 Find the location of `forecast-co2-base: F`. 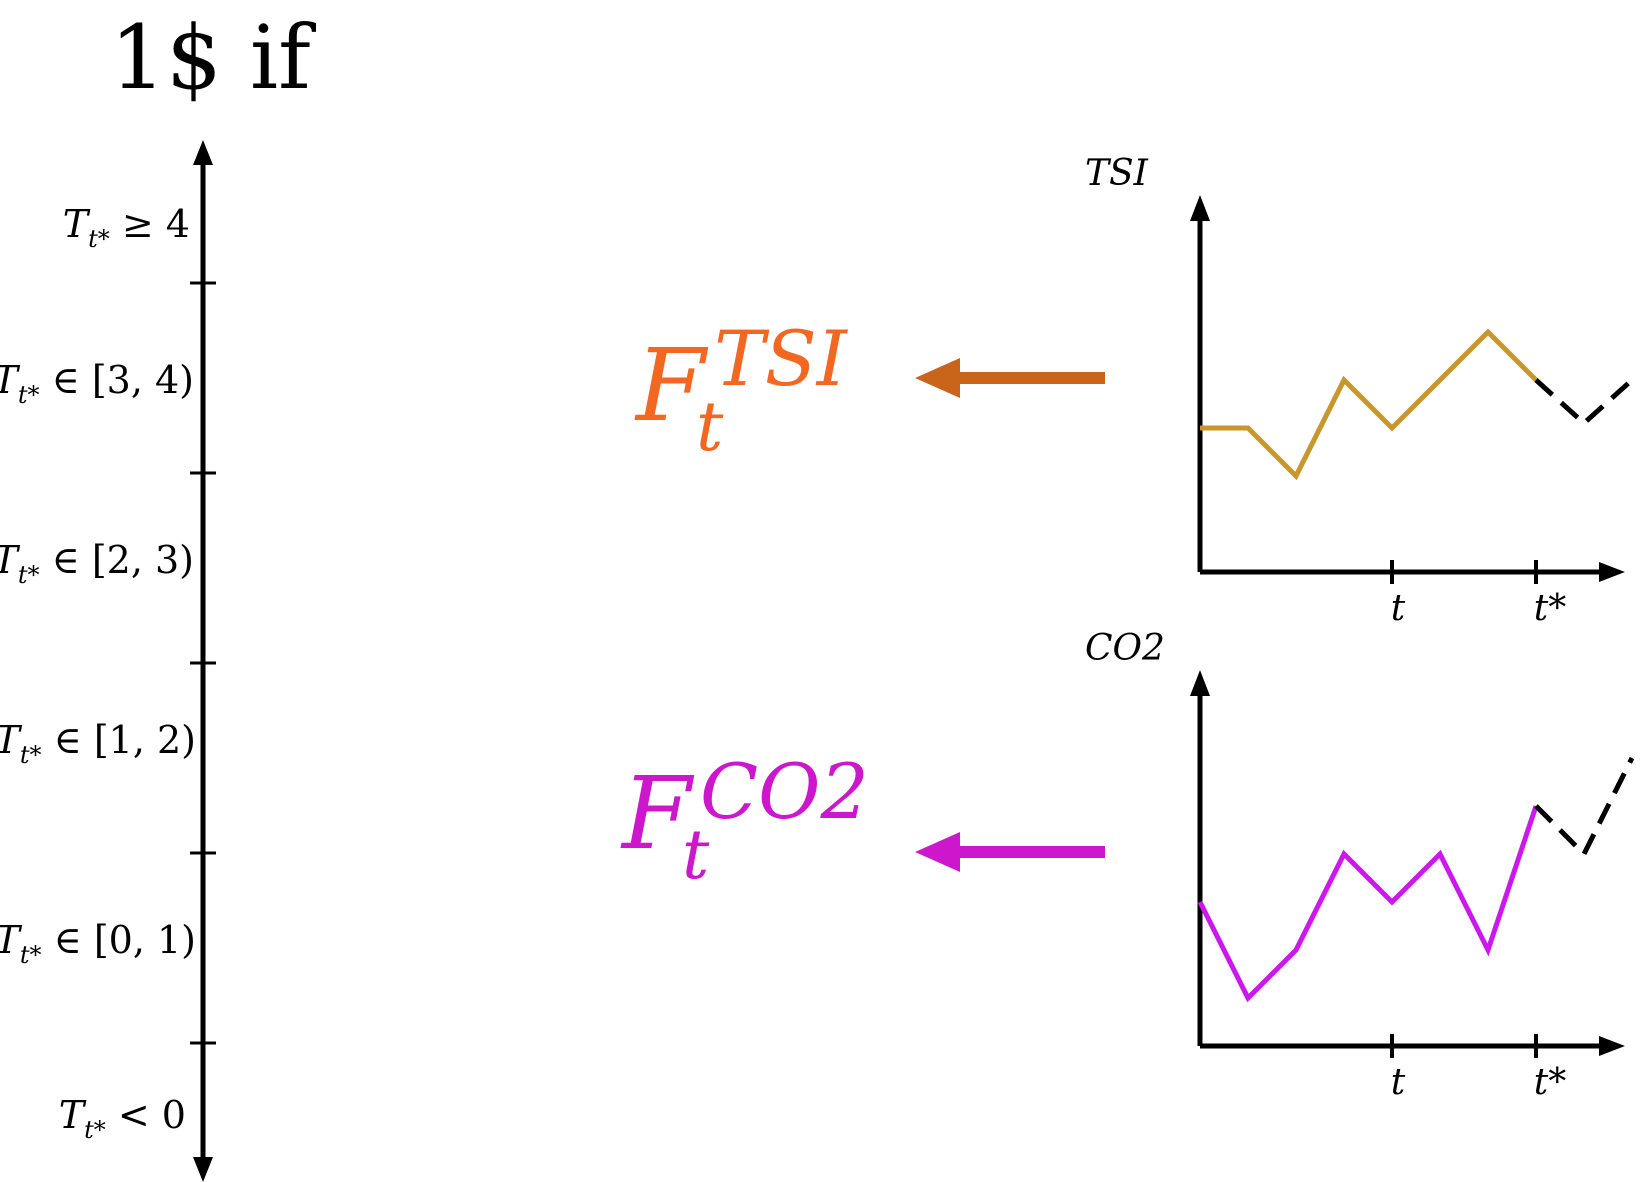

forecast-co2-base: F is located at coordinates (657, 813).